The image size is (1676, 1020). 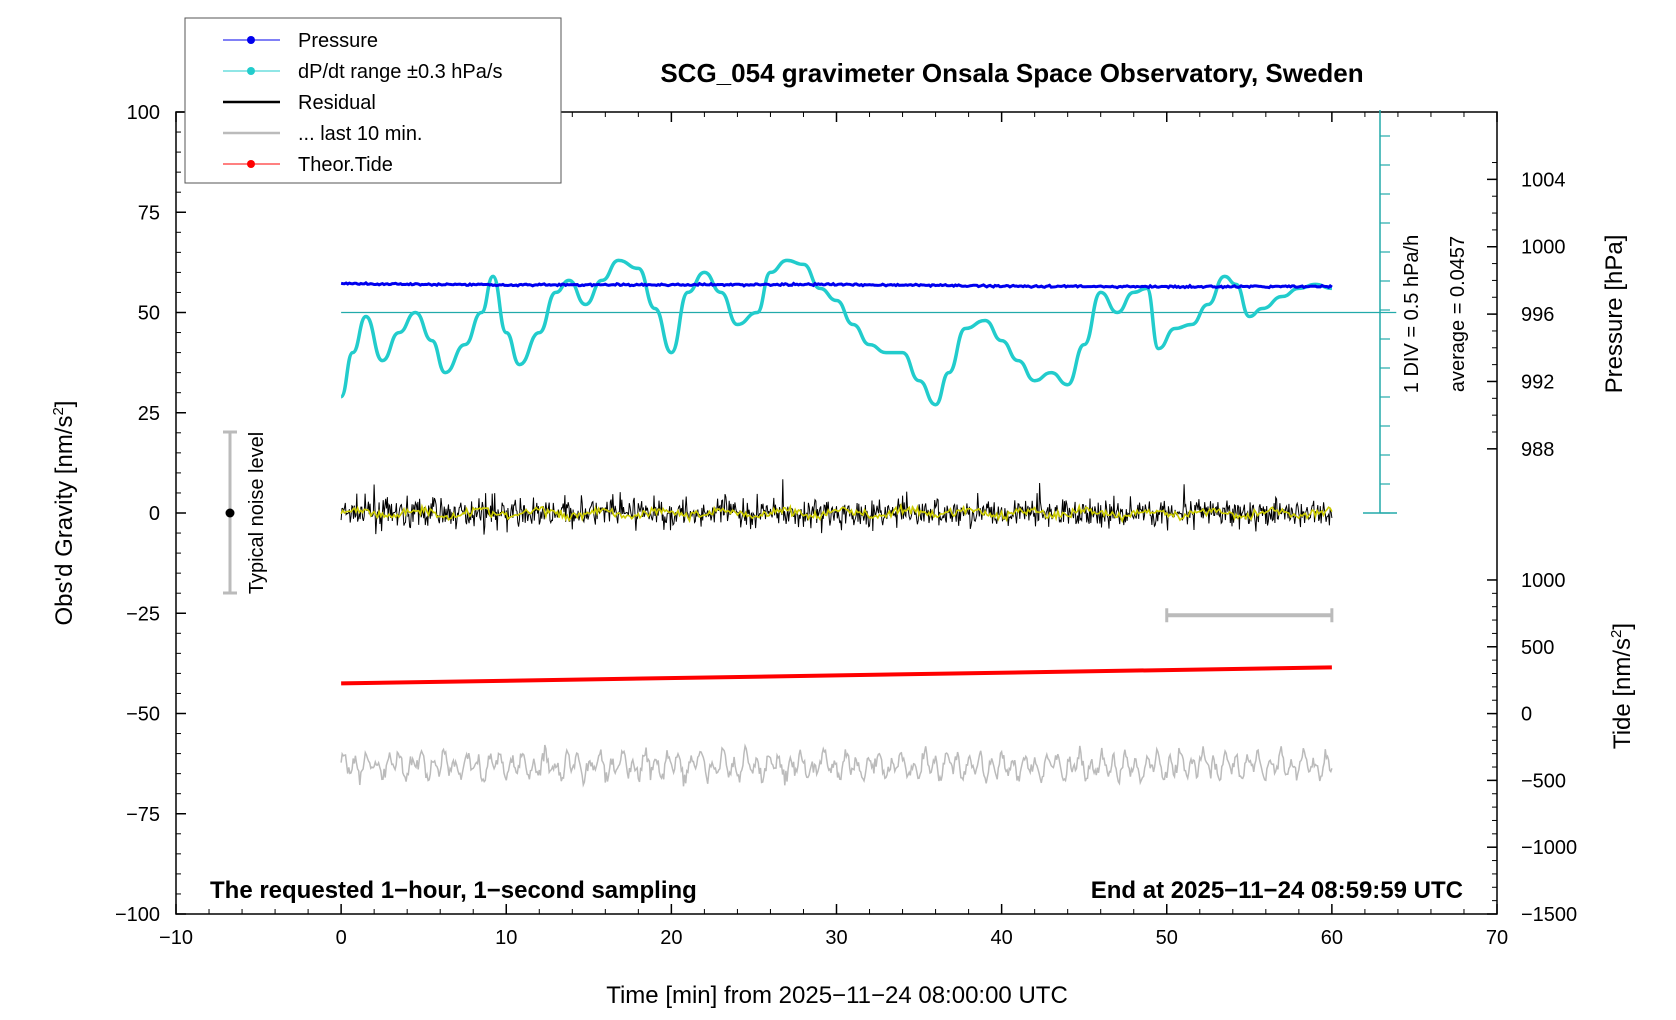 What do you see at coordinates (1537, 382) in the screenshot?
I see `pressure-tick-label: 992` at bounding box center [1537, 382].